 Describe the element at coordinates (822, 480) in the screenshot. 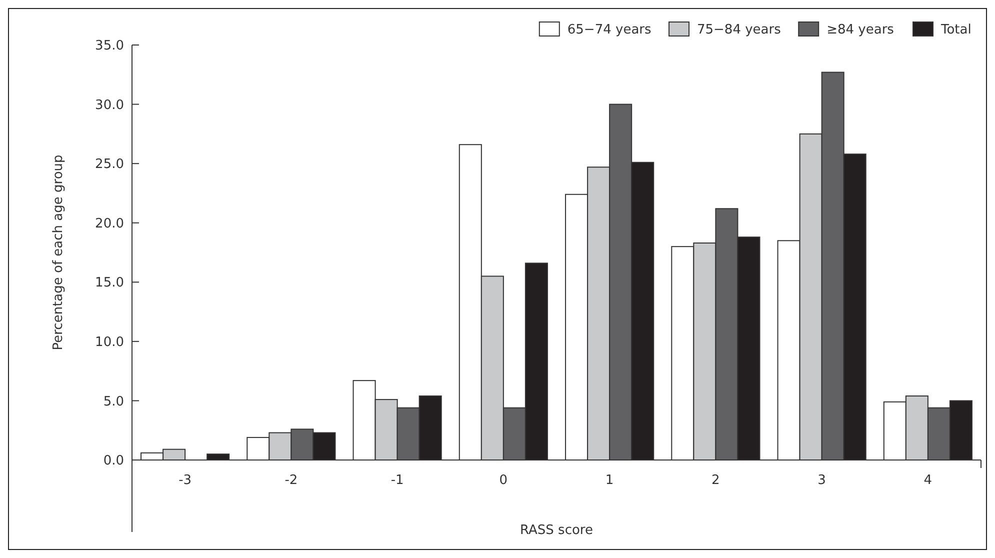

I see `x-tick-label: 3` at that location.